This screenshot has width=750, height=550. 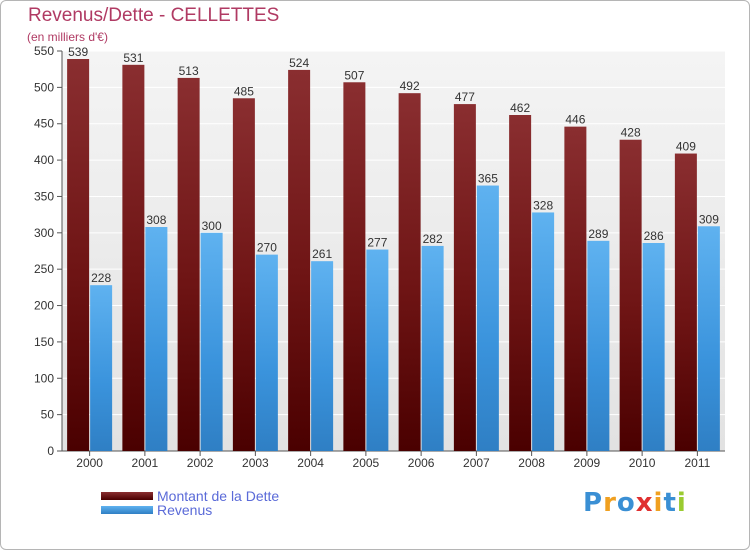 What do you see at coordinates (322, 254) in the screenshot?
I see `data-label: 261` at bounding box center [322, 254].